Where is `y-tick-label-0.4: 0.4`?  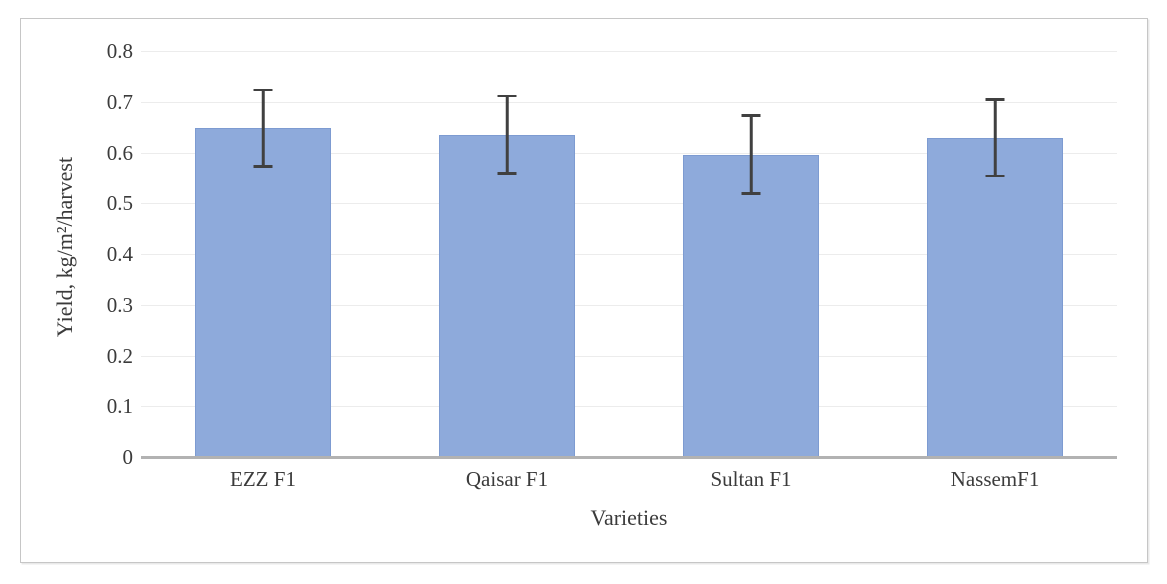 y-tick-label-0.4: 0.4 is located at coordinates (119, 254).